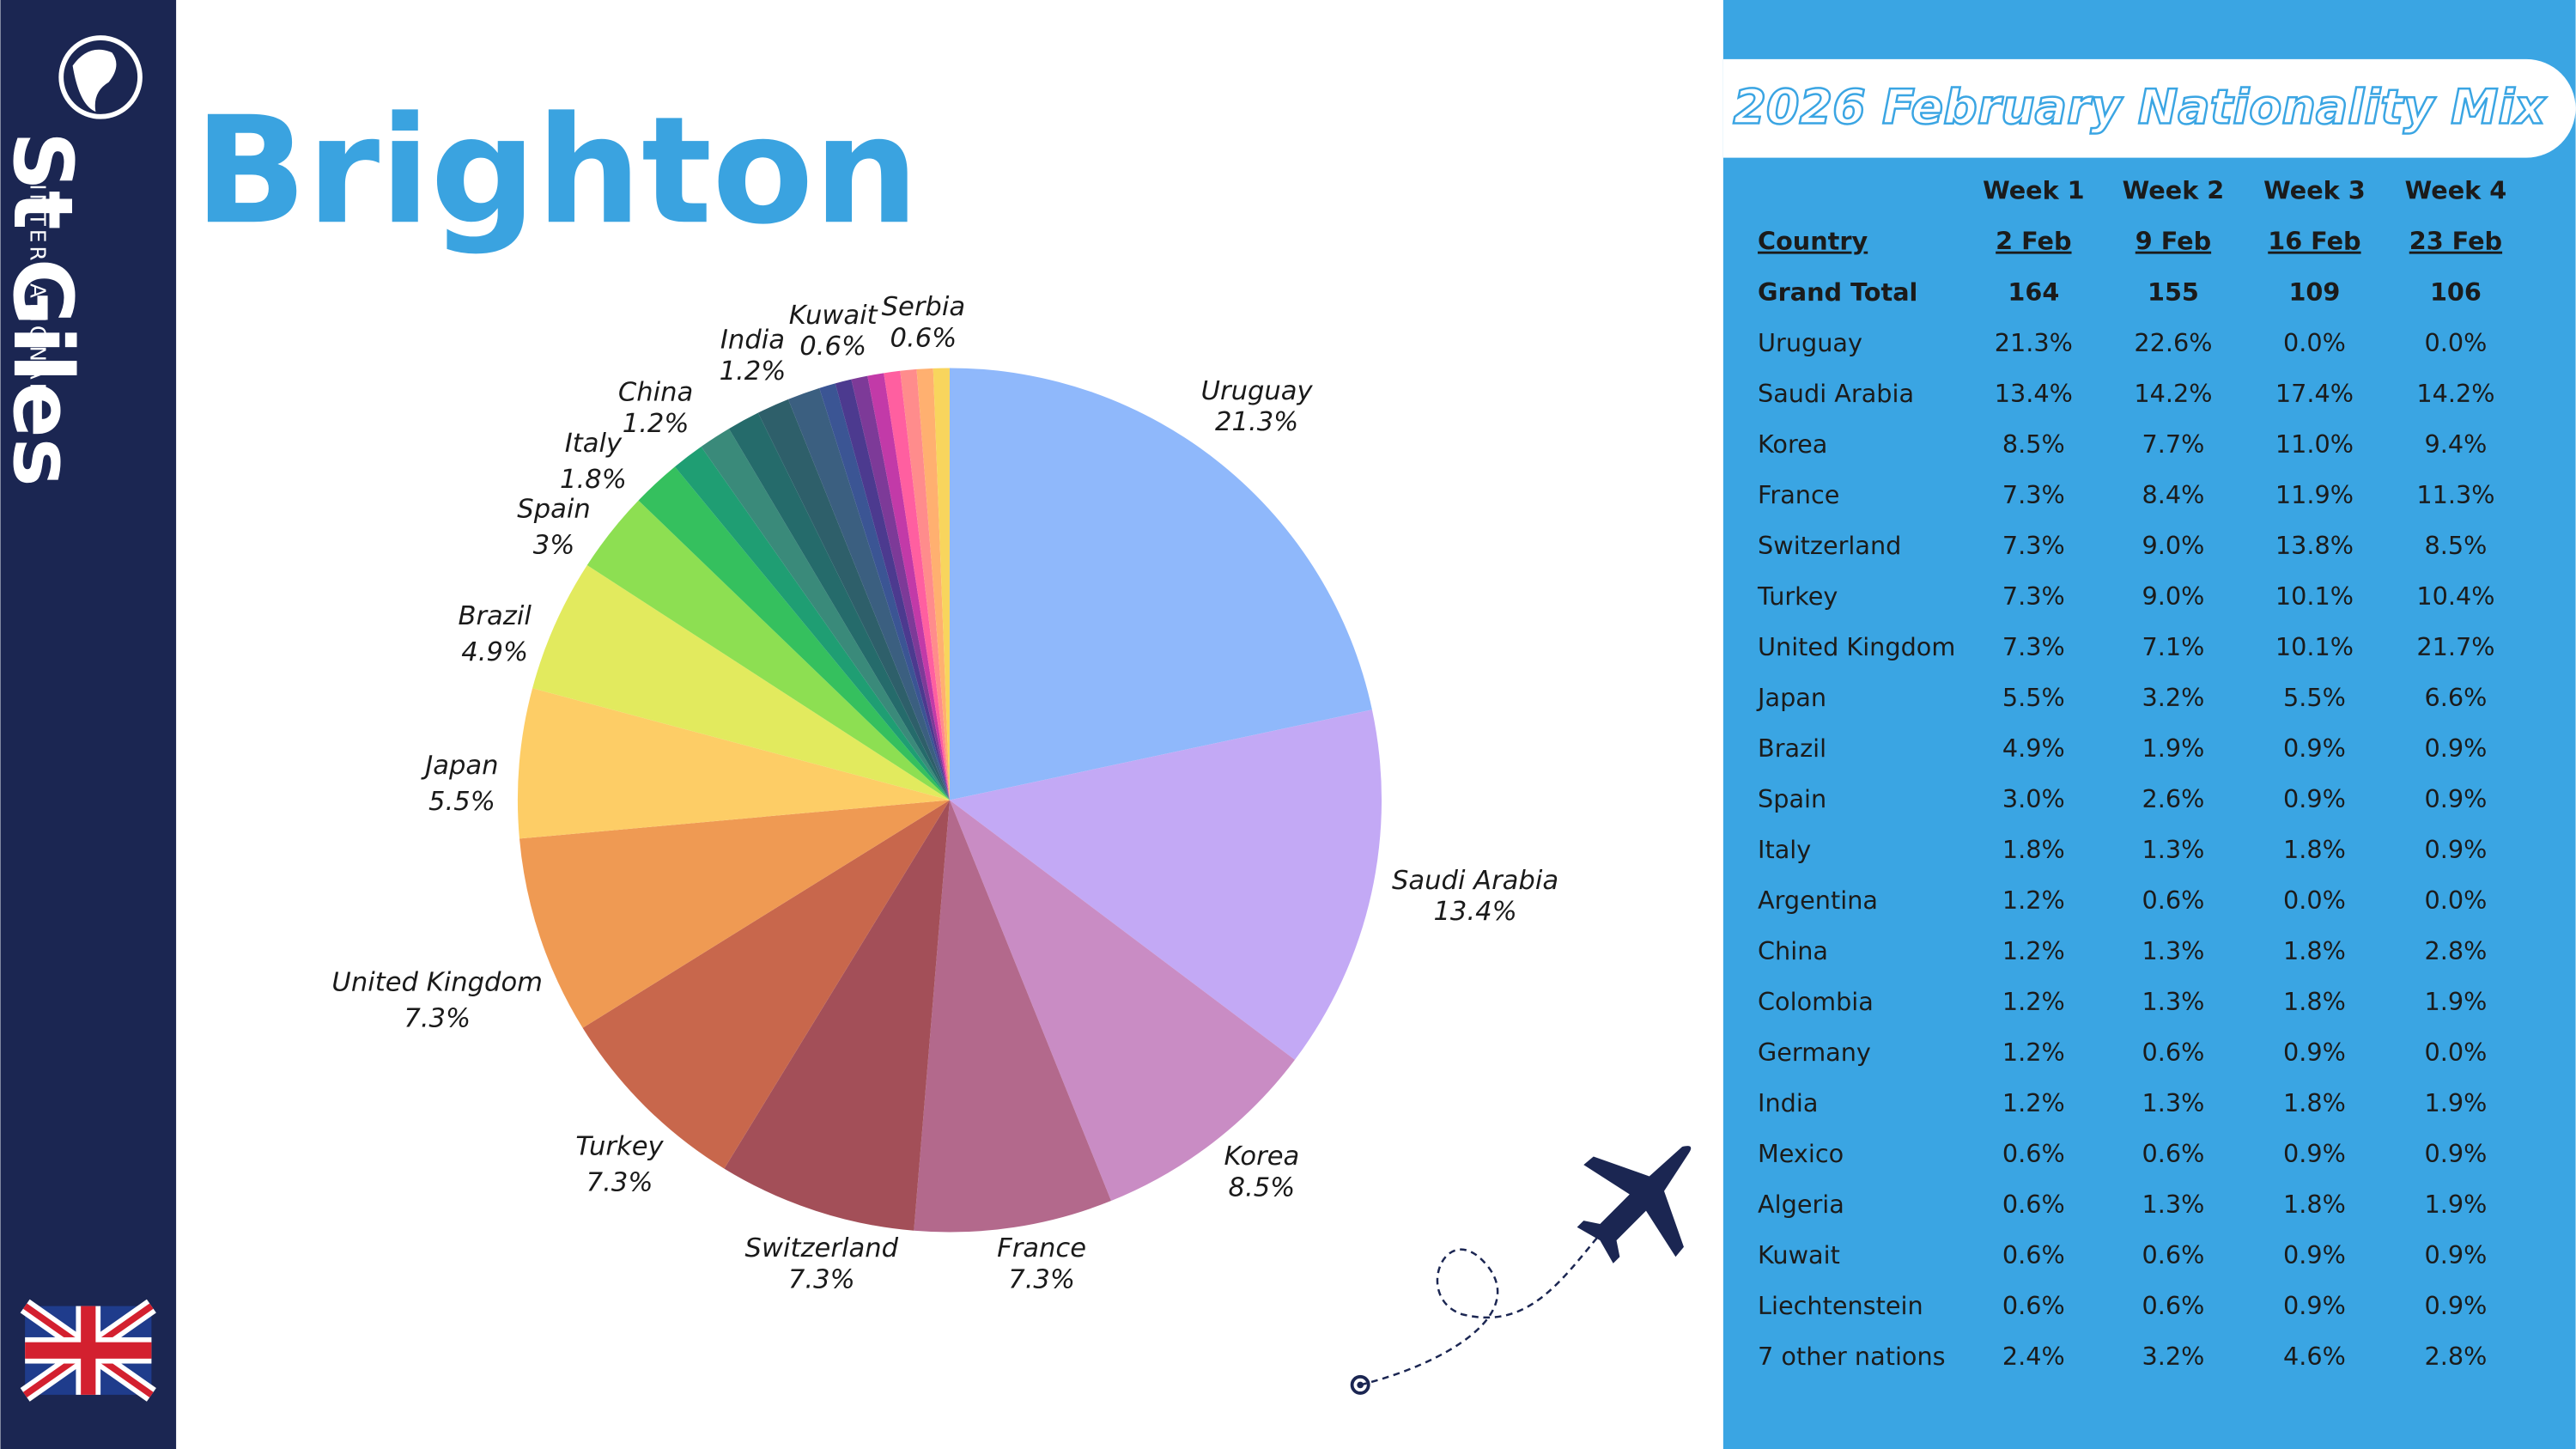 The width and height of the screenshot is (2576, 1449). I want to click on slice-value-label: 21.3%, so click(1257, 422).